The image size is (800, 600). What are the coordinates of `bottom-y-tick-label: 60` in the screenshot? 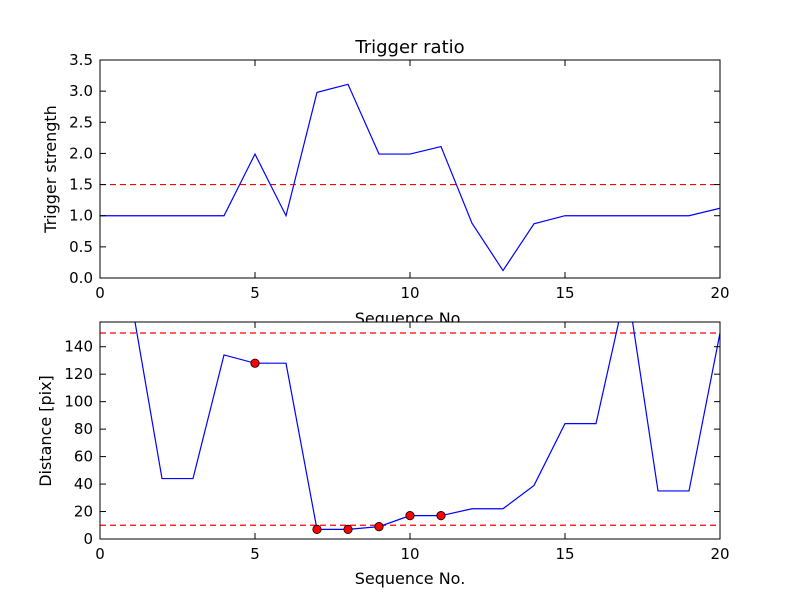 It's located at (83, 457).